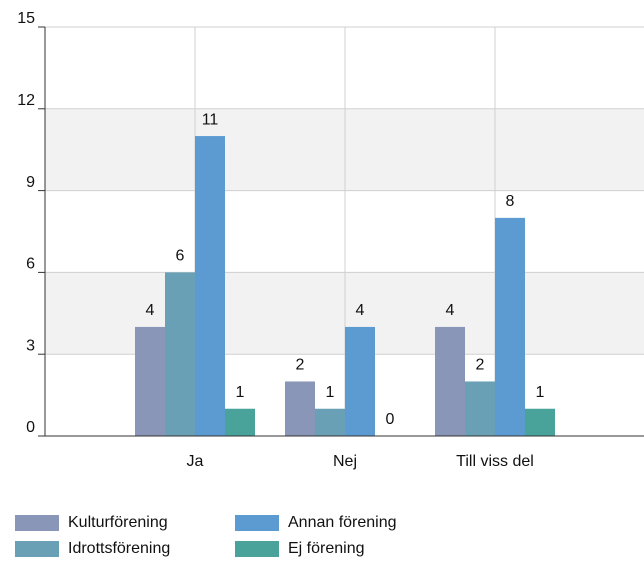  Describe the element at coordinates (30, 182) in the screenshot. I see `y-tick-label: 9` at that location.